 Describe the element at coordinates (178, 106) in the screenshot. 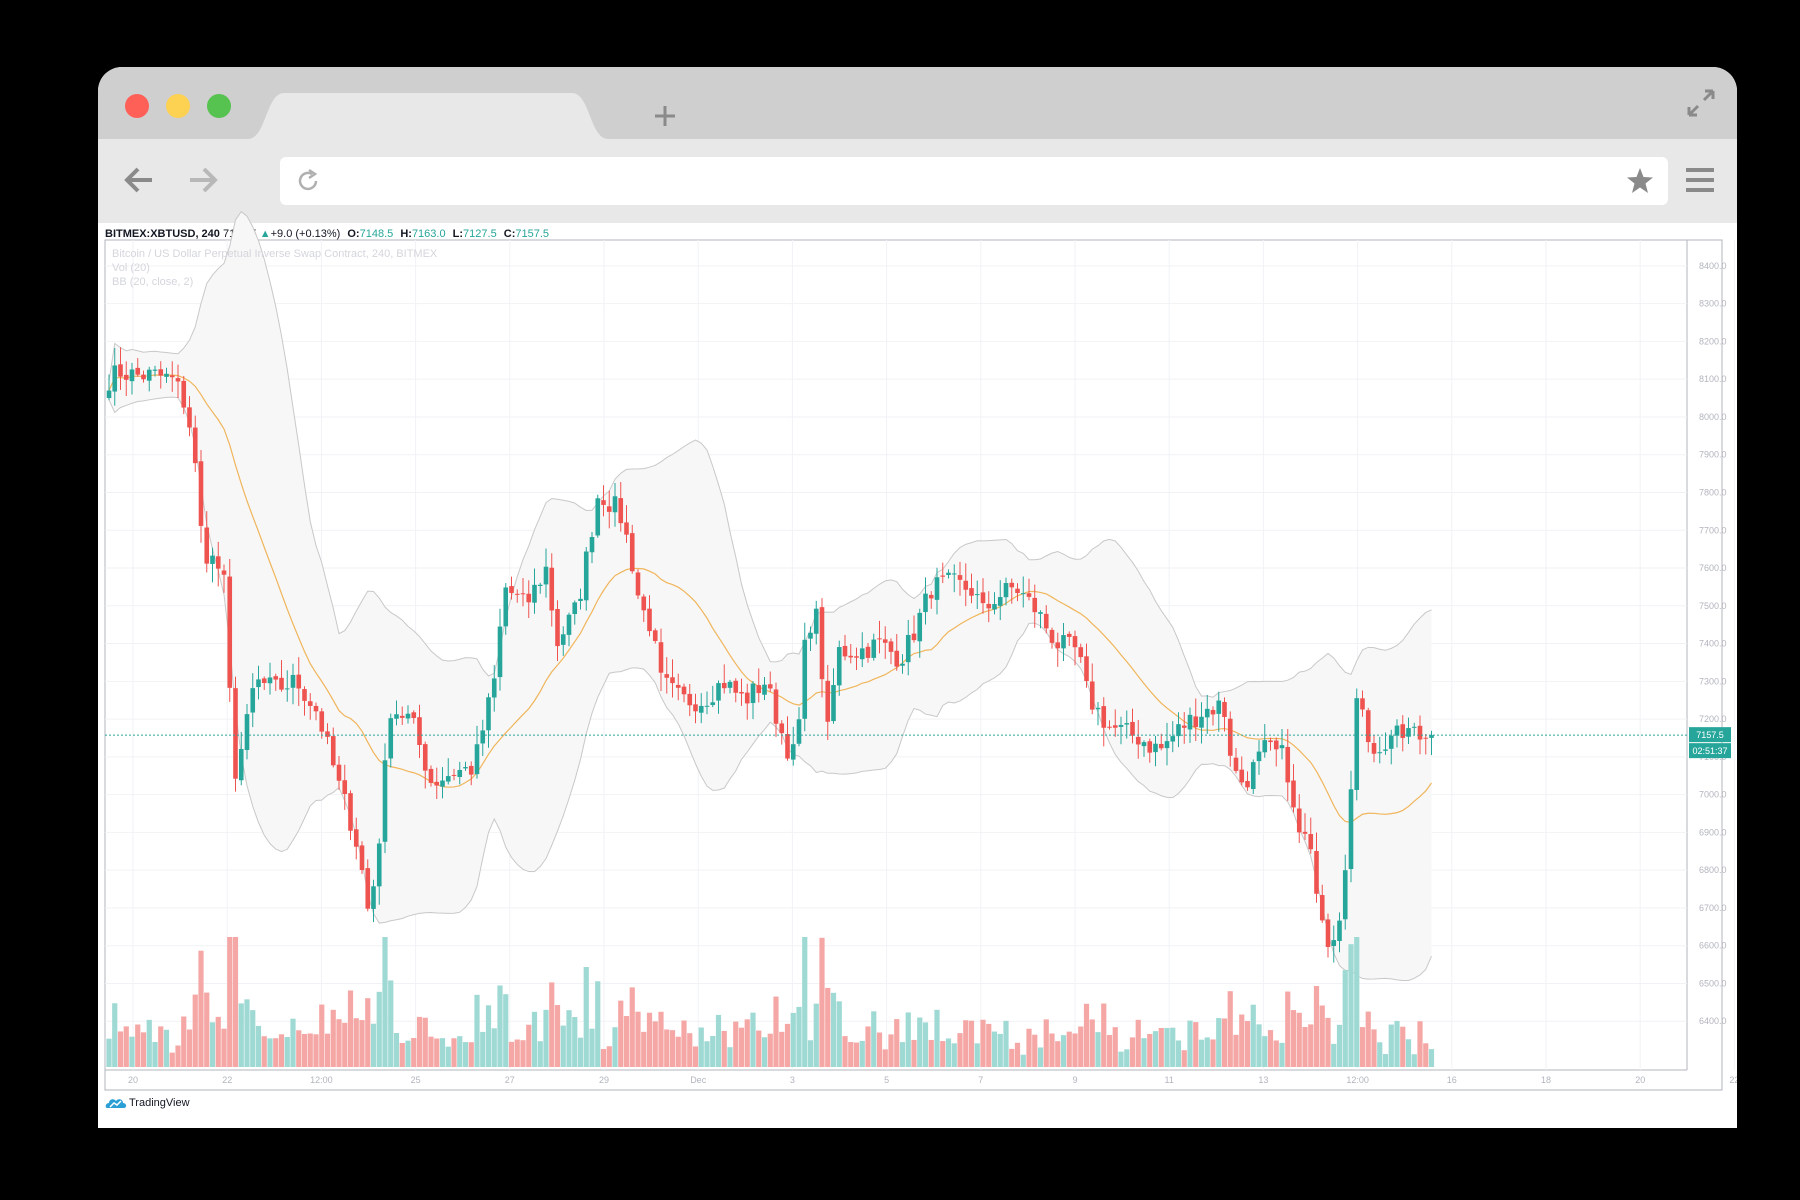

I see `minimize-light` at that location.